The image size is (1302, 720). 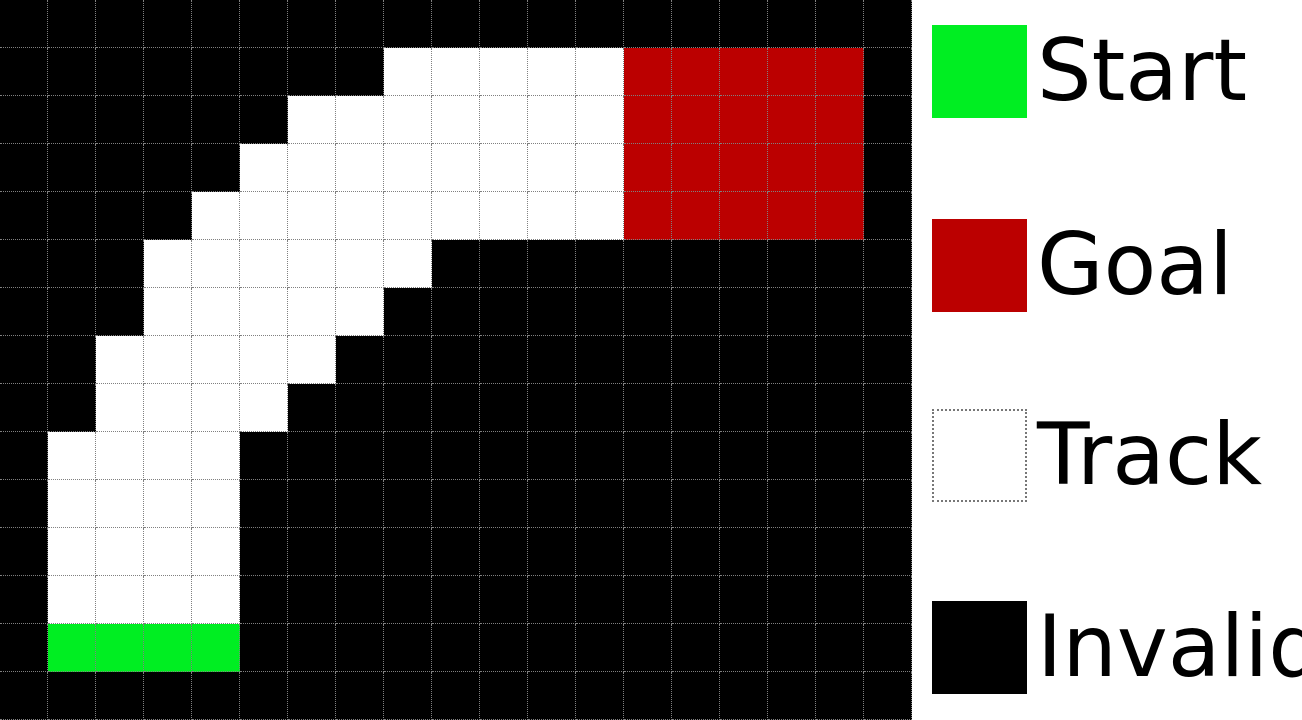 What do you see at coordinates (1135, 264) in the screenshot?
I see `legend-label-goal: Goal` at bounding box center [1135, 264].